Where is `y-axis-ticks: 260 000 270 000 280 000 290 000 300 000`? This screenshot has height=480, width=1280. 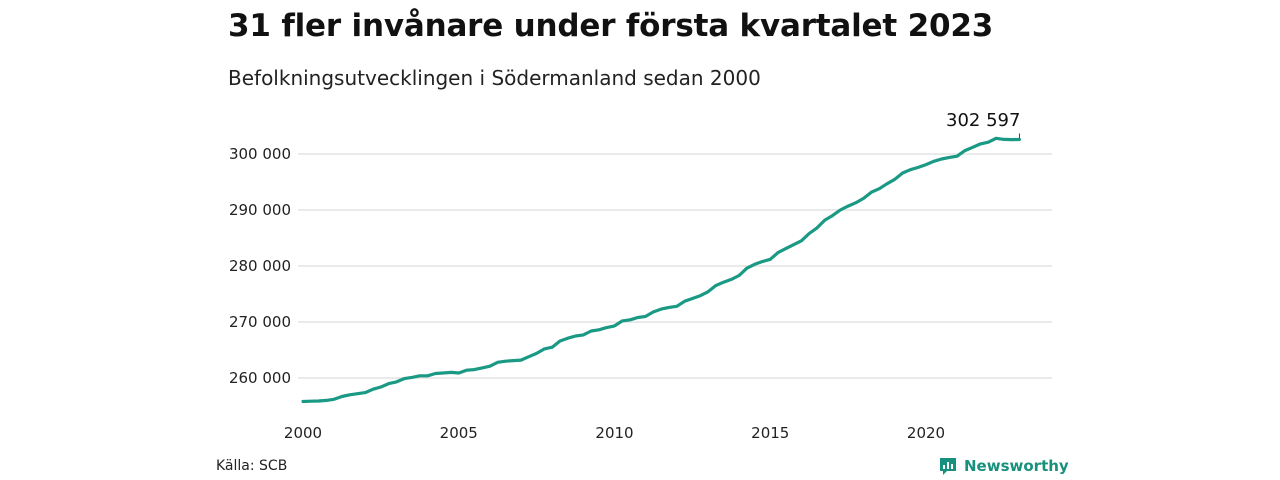 y-axis-ticks: 260 000 270 000 280 000 290 000 300 000 is located at coordinates (260, 266).